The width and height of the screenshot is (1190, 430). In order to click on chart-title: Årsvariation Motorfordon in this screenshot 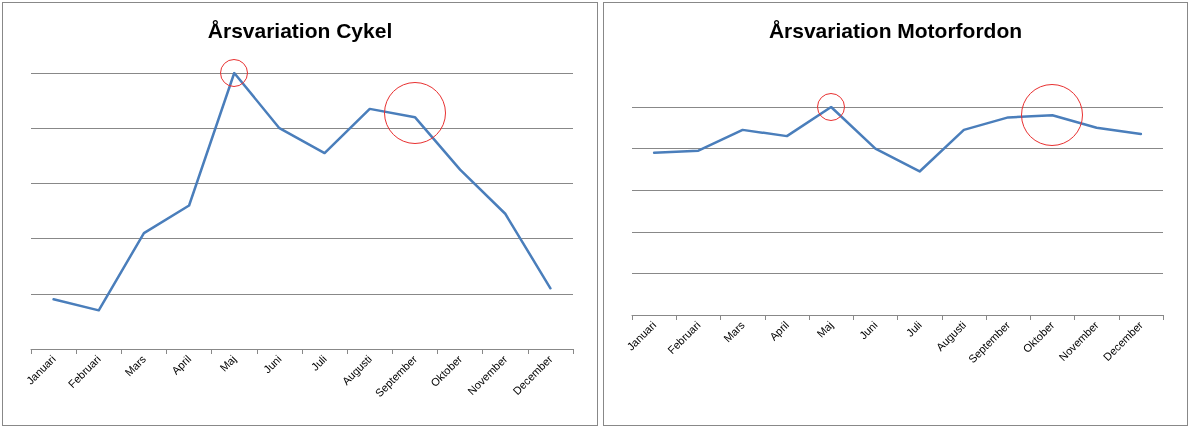, I will do `click(895, 30)`.